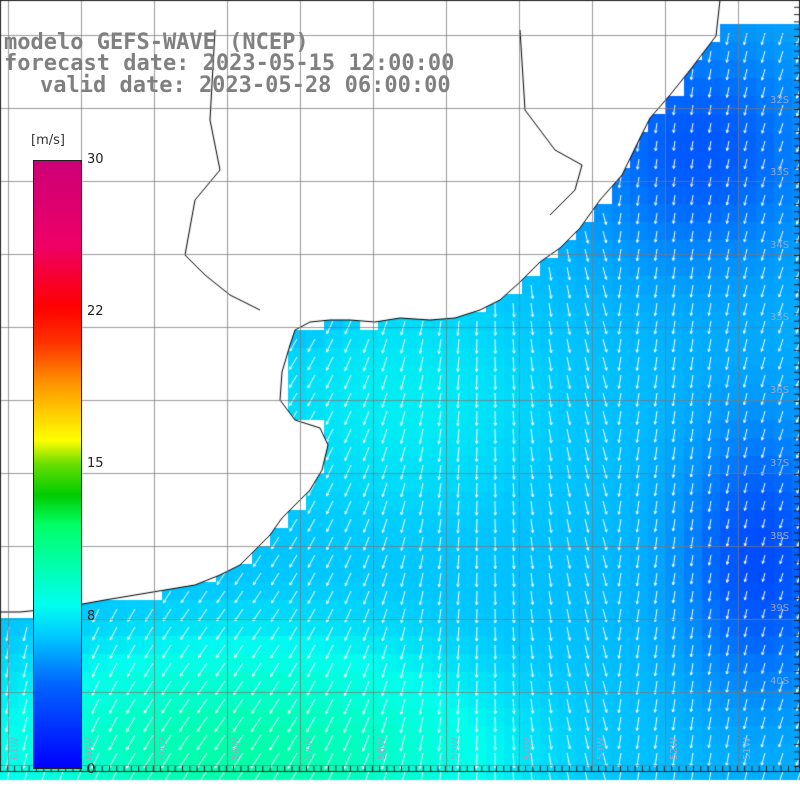  Describe the element at coordinates (91, 616) in the screenshot. I see `colorbar-tick-8: 8` at that location.